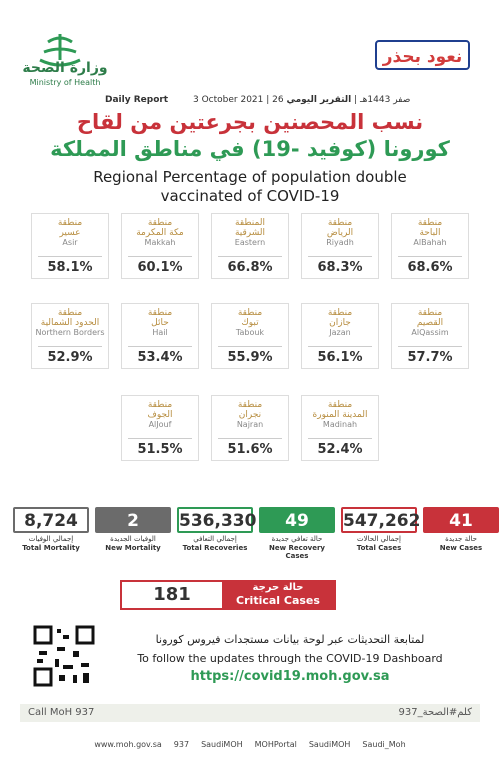 This screenshot has height=761, width=500. Describe the element at coordinates (160, 233) in the screenshot. I see `region-name-ar: مكة المكرمة` at that location.